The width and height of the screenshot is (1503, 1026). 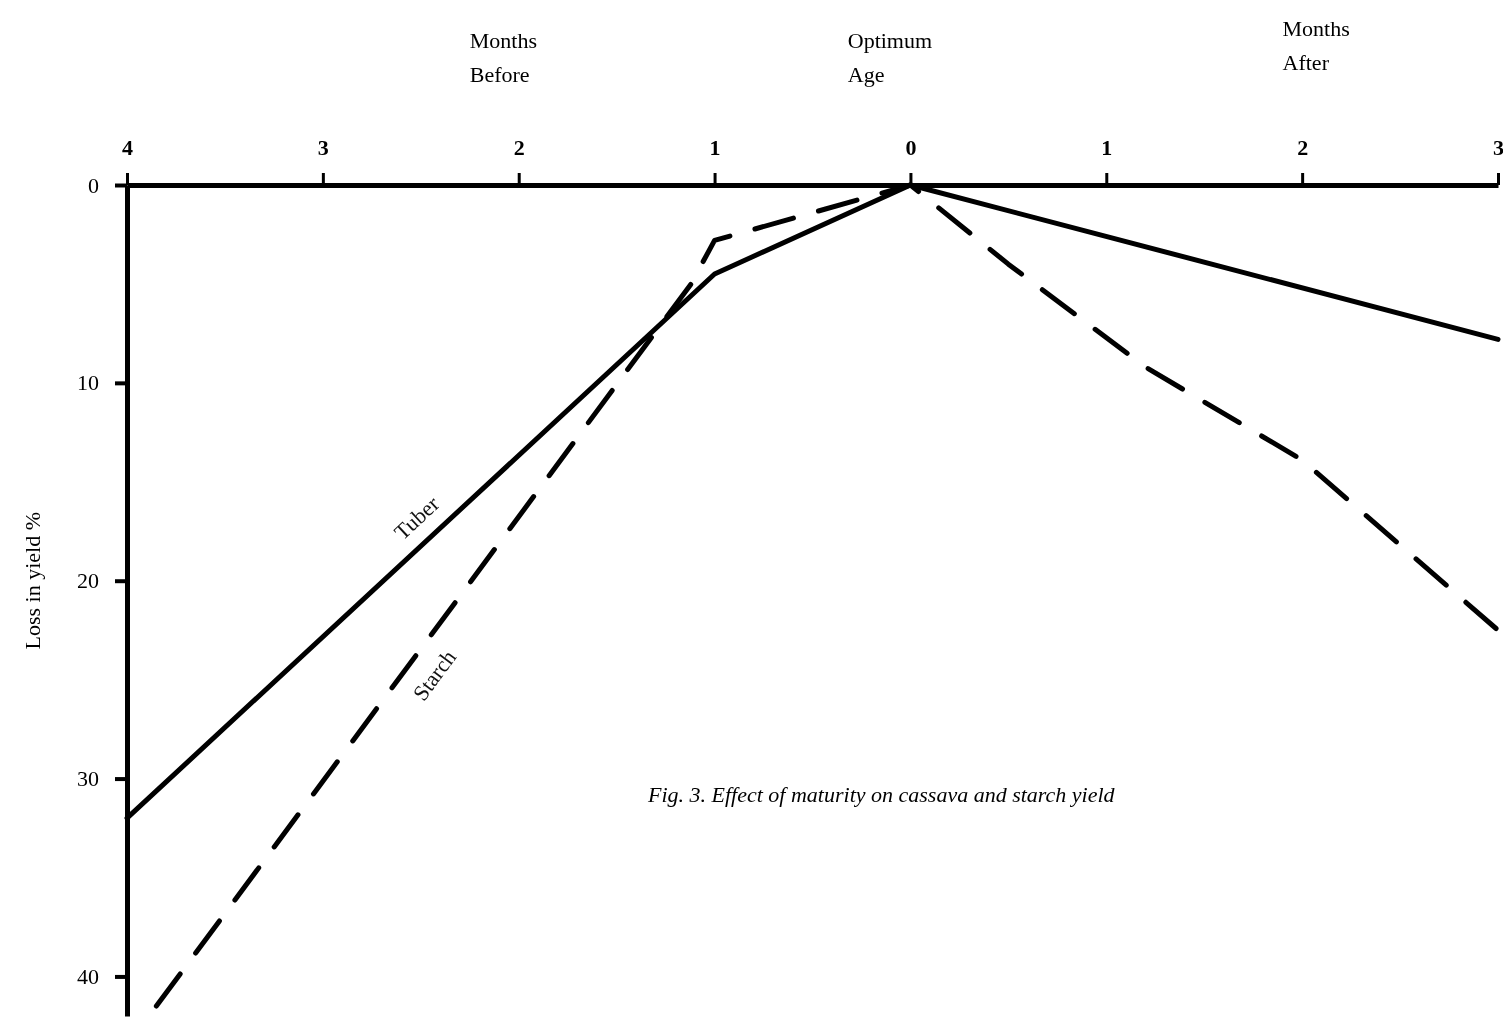 I want to click on x-tick-label: 4, so click(x=127, y=147).